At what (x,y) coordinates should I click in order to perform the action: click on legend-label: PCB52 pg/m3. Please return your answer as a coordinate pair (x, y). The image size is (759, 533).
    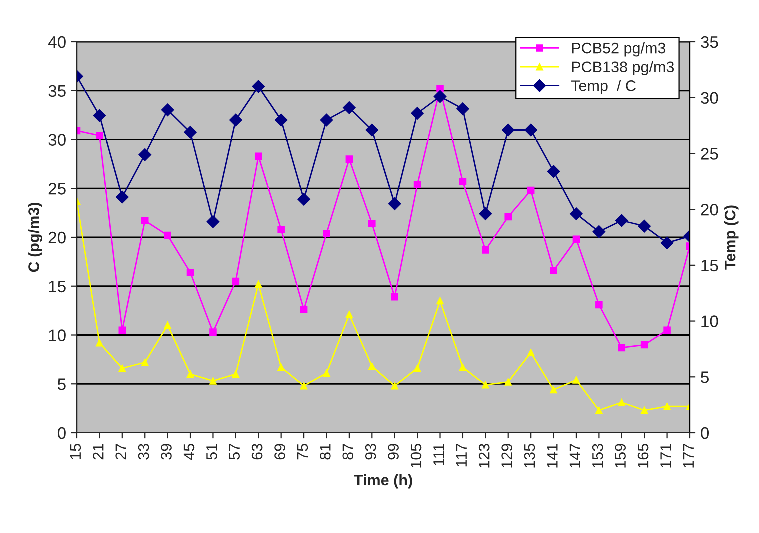
    Looking at the image, I should click on (619, 49).